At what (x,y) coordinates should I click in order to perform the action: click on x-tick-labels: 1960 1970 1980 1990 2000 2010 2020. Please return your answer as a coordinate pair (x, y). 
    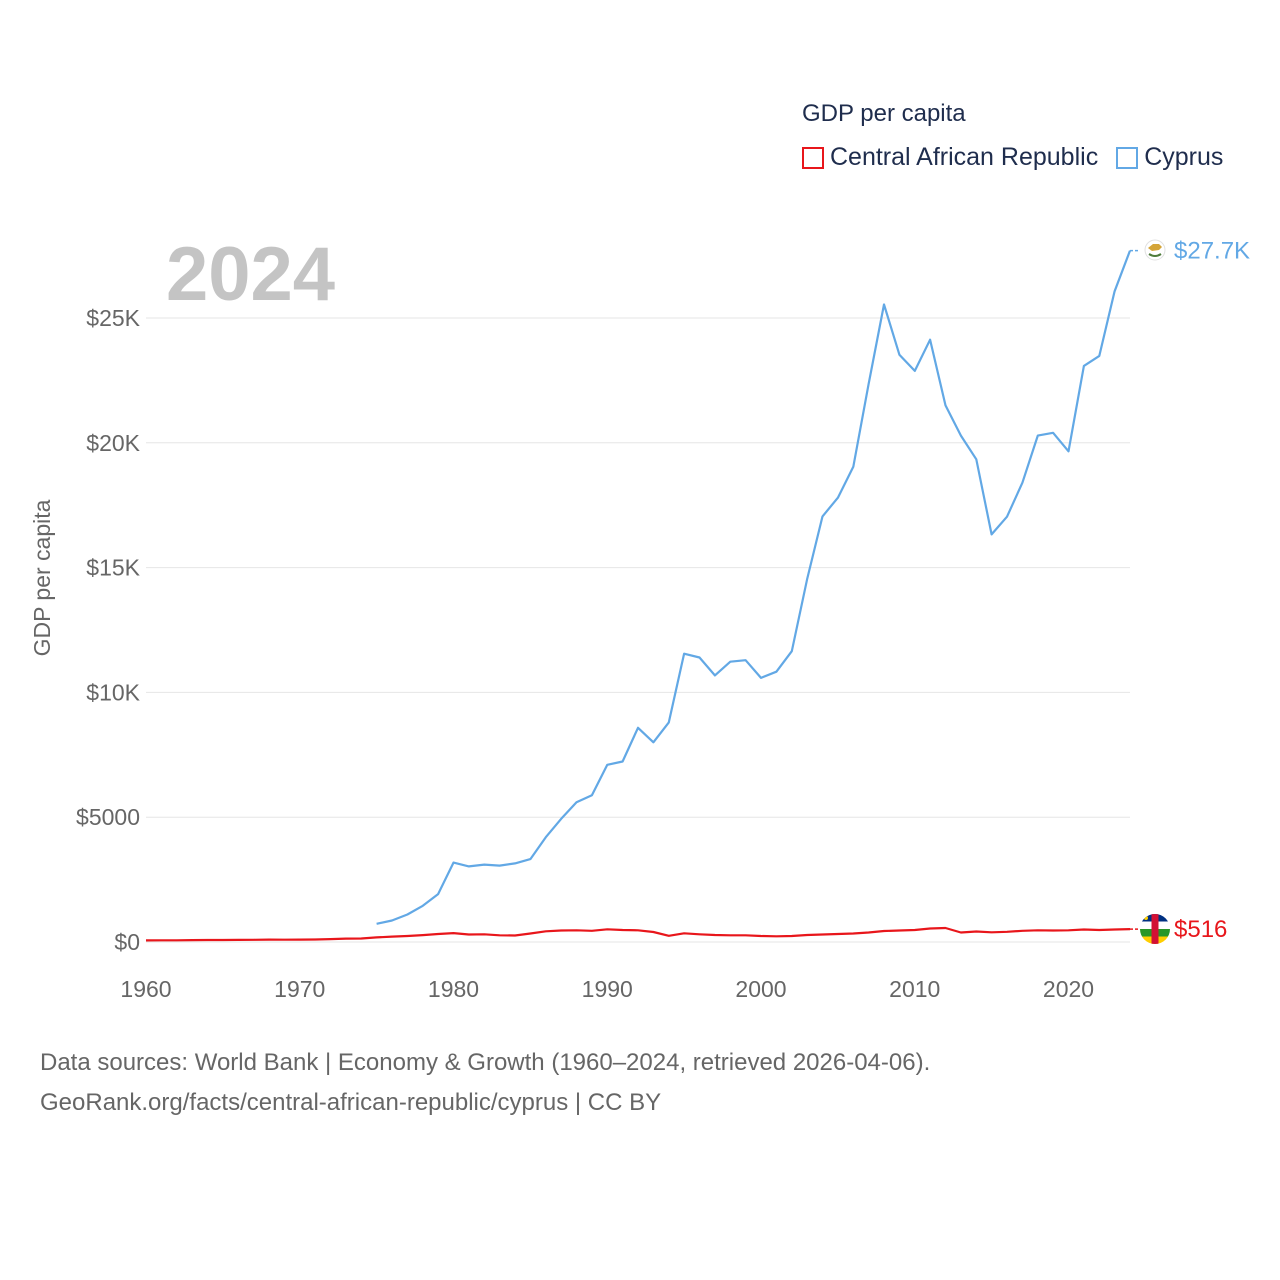
    Looking at the image, I should click on (607, 989).